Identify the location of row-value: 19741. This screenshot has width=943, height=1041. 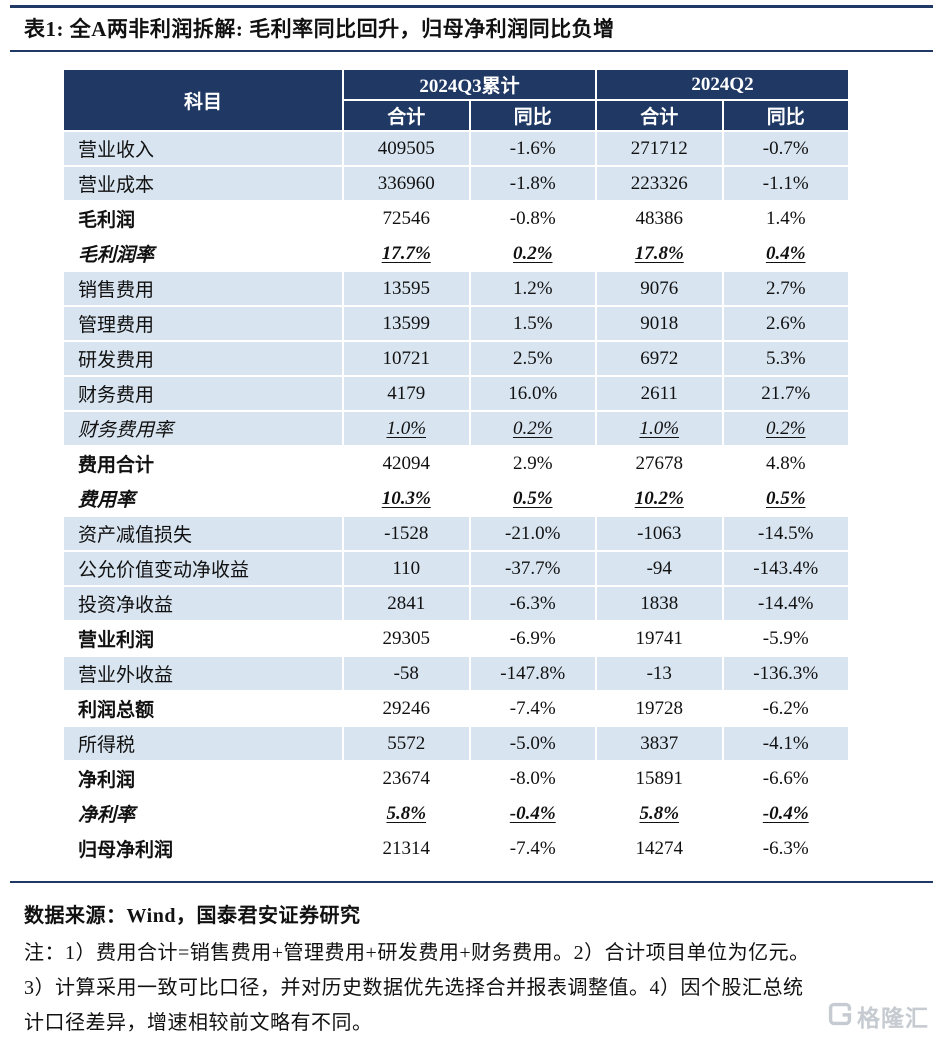
(659, 638).